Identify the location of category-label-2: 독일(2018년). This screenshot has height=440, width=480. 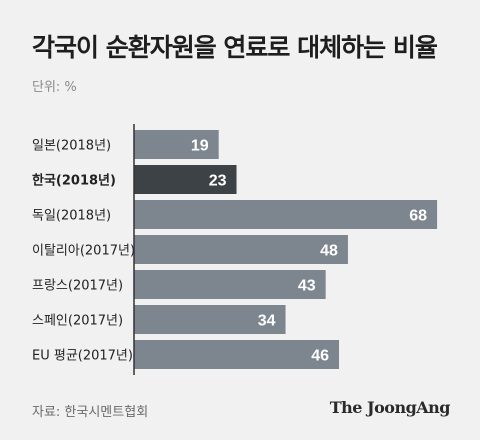
(71, 216).